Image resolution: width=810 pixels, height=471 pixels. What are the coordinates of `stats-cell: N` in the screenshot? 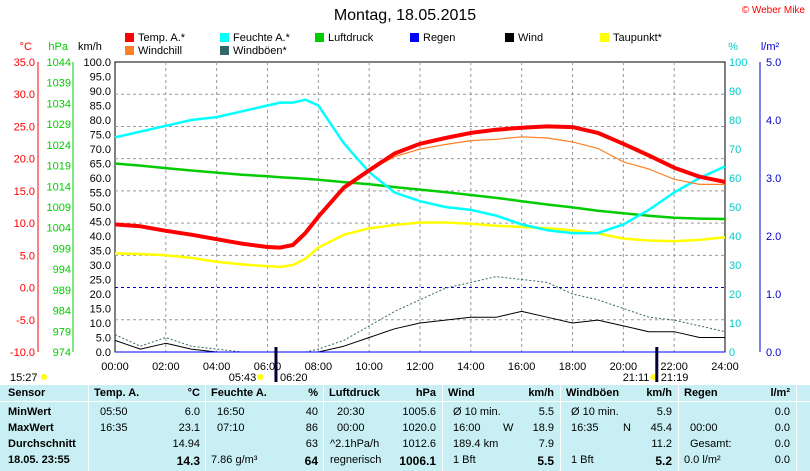 It's located at (627, 428).